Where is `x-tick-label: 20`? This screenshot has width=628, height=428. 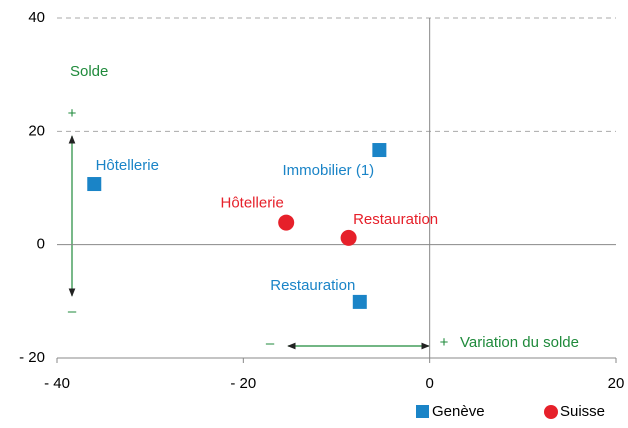 x-tick-label: 20 is located at coordinates (616, 383).